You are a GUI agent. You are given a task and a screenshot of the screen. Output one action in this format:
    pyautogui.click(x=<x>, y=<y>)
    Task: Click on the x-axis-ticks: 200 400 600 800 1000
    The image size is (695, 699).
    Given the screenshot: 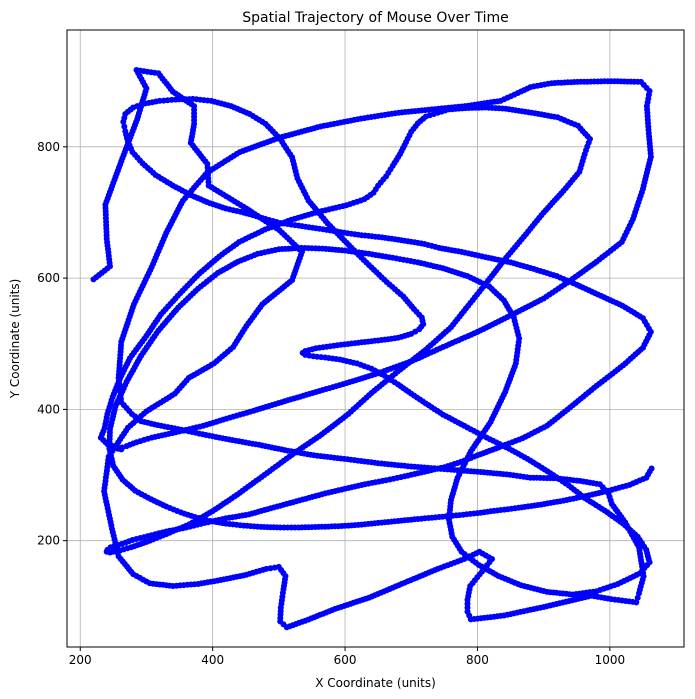 What is the action you would take?
    pyautogui.click(x=347, y=657)
    